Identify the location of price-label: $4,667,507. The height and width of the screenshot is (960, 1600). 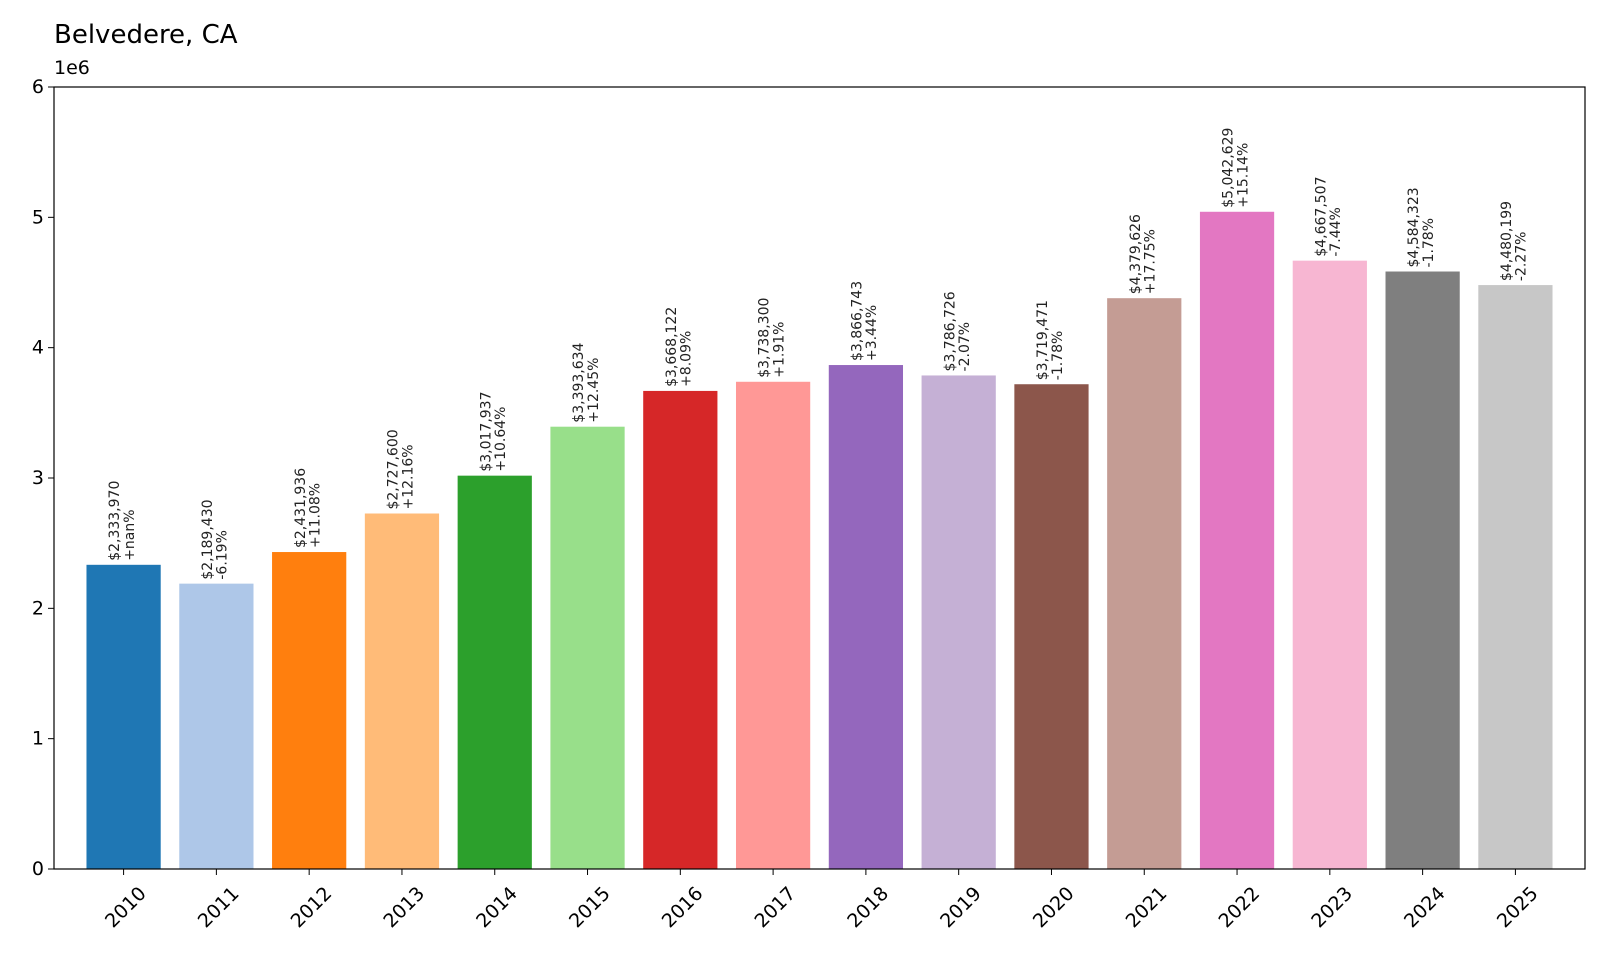
(1321, 216).